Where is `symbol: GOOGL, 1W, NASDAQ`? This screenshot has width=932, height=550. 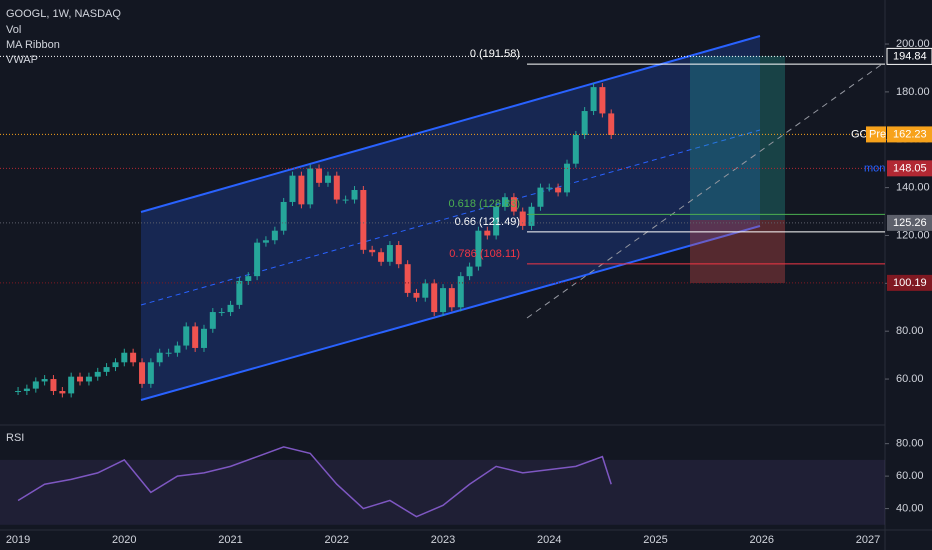
symbol: GOOGL, 1W, NASDAQ is located at coordinates (63, 14).